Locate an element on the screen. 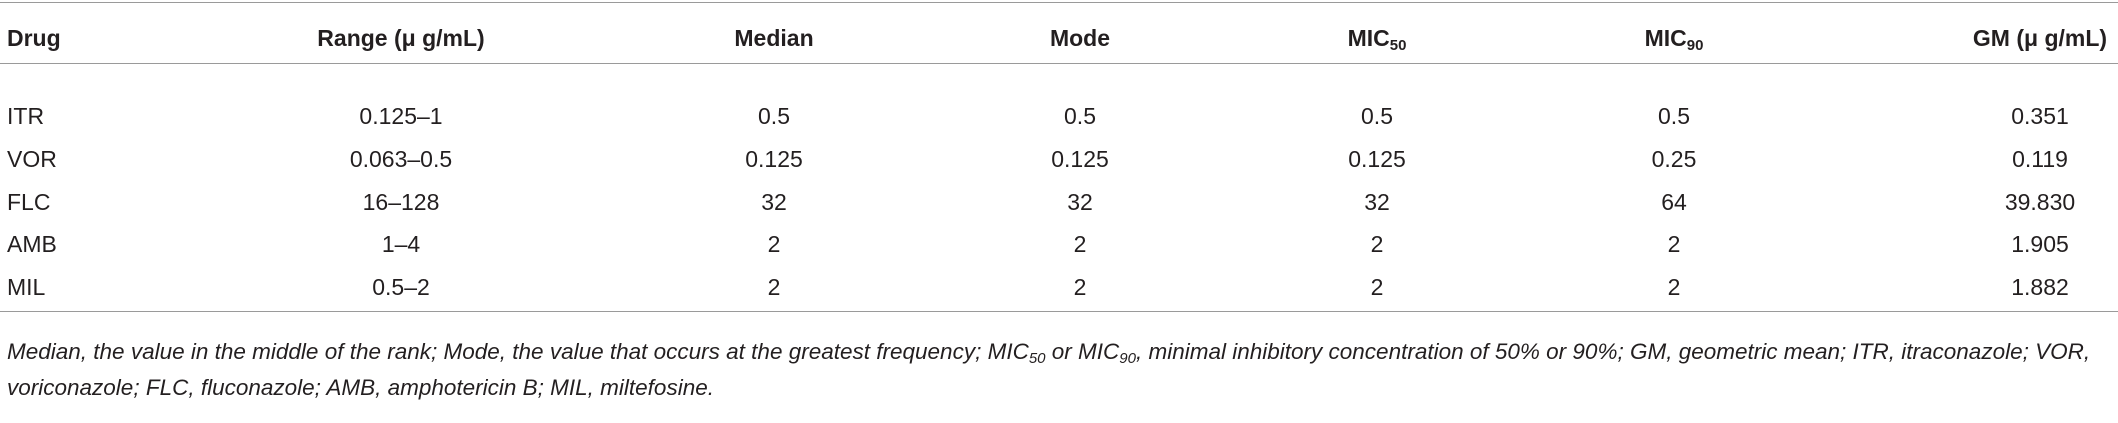 The width and height of the screenshot is (2118, 423). data-cell: 1–4 is located at coordinates (401, 244).